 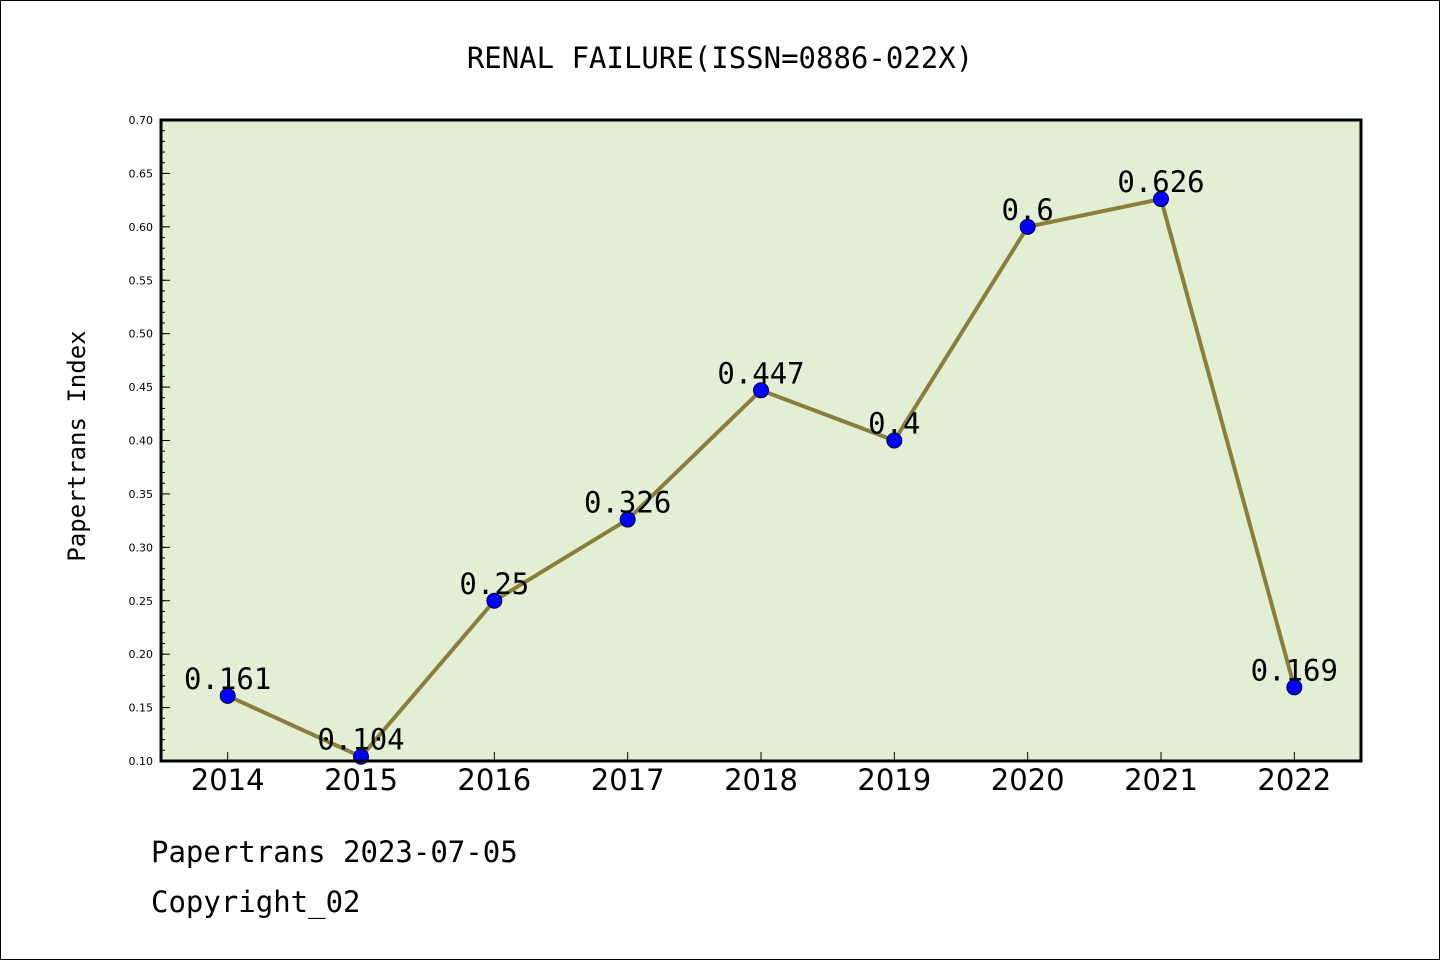 What do you see at coordinates (141, 547) in the screenshot?
I see `y-tick-label: 0.30` at bounding box center [141, 547].